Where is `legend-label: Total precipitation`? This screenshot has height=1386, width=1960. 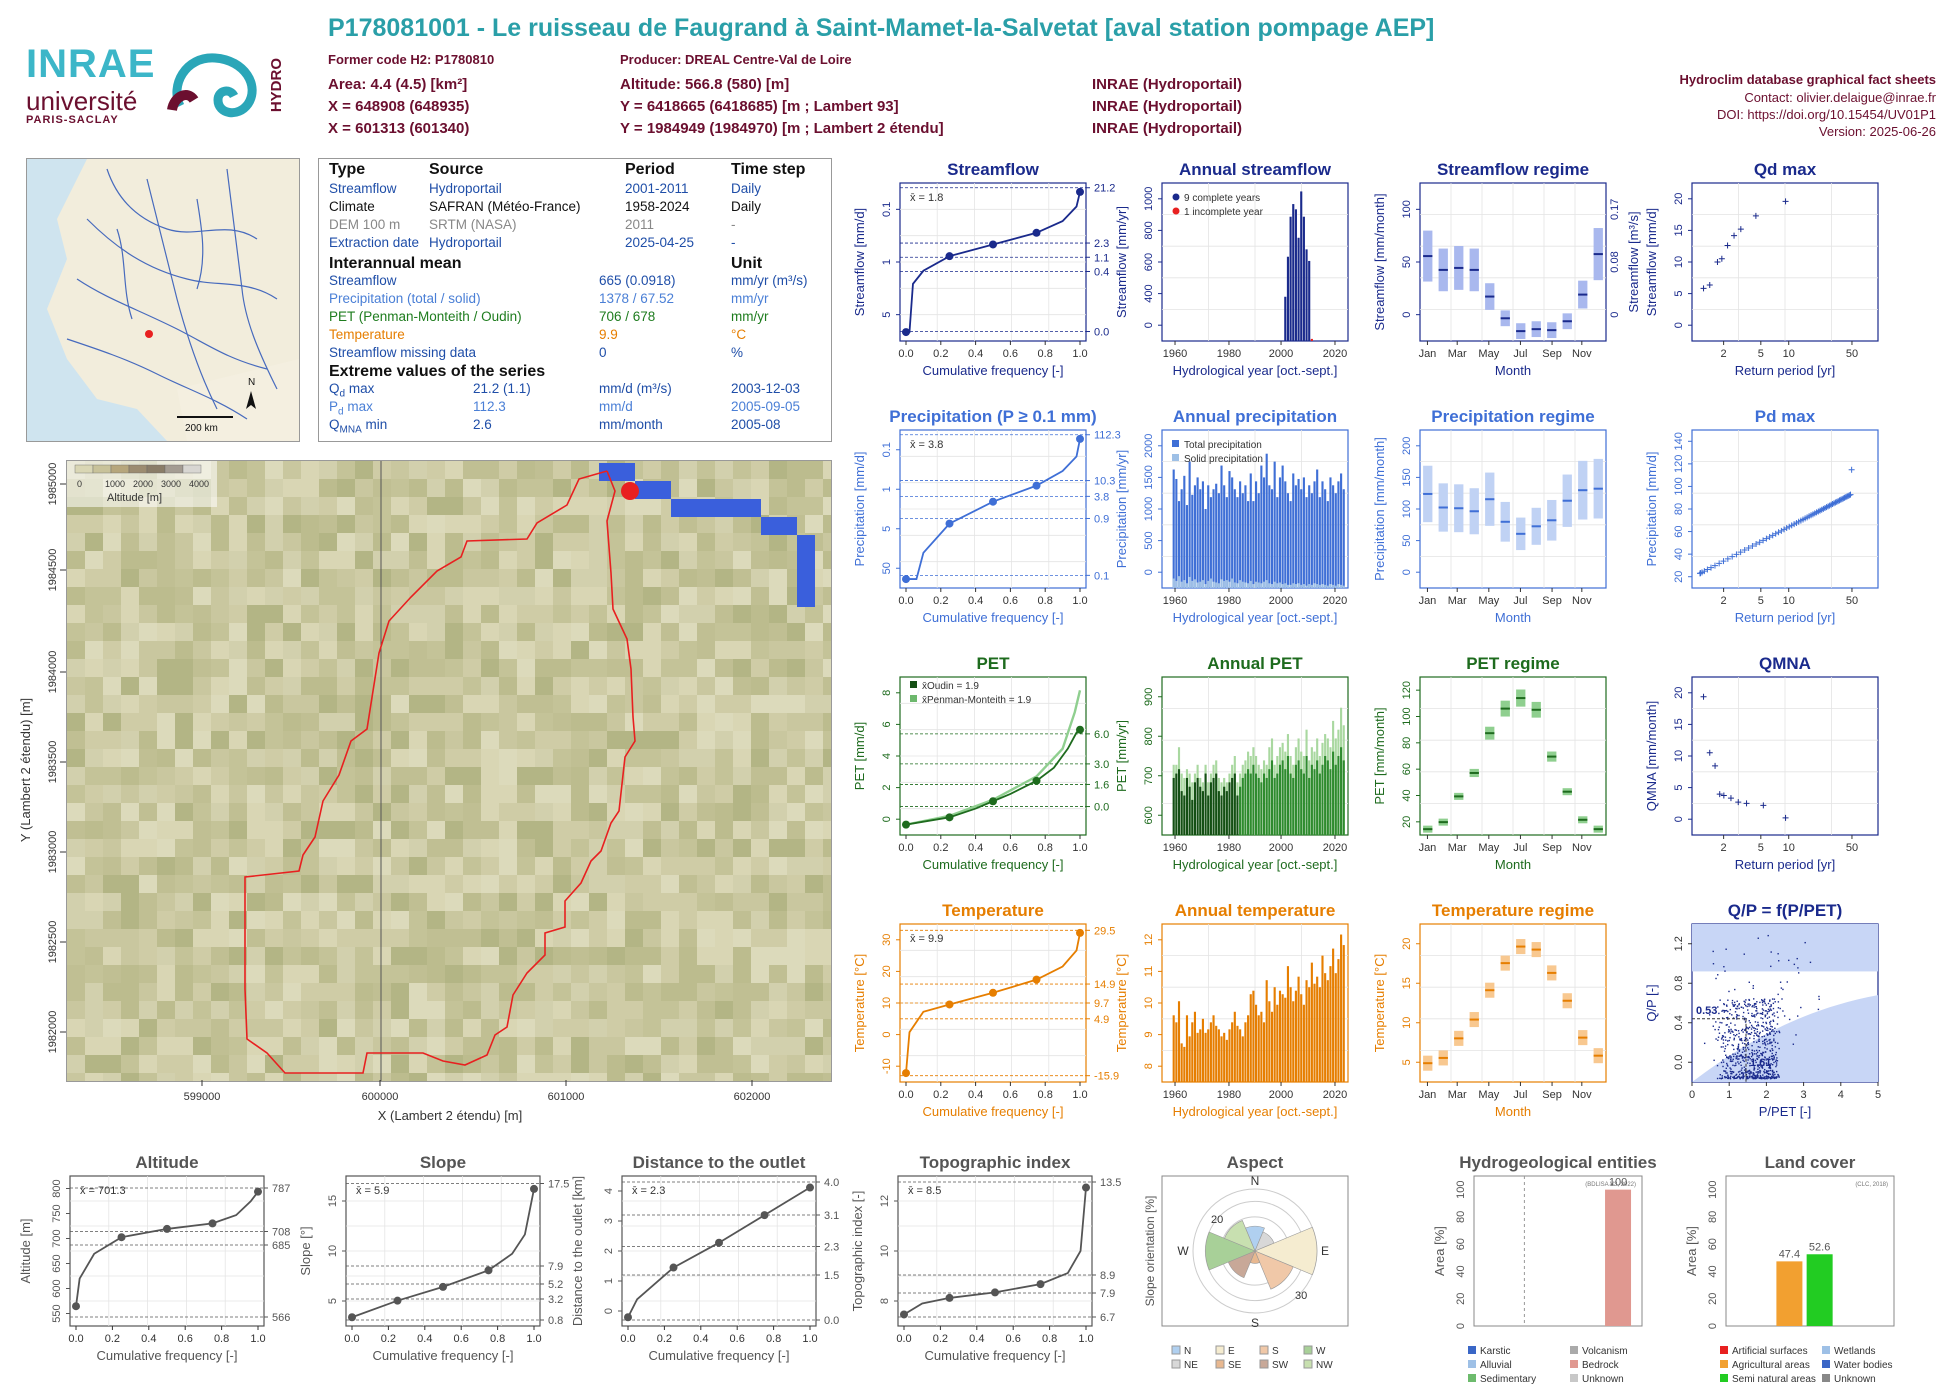 legend-label: Total precipitation is located at coordinates (1223, 445).